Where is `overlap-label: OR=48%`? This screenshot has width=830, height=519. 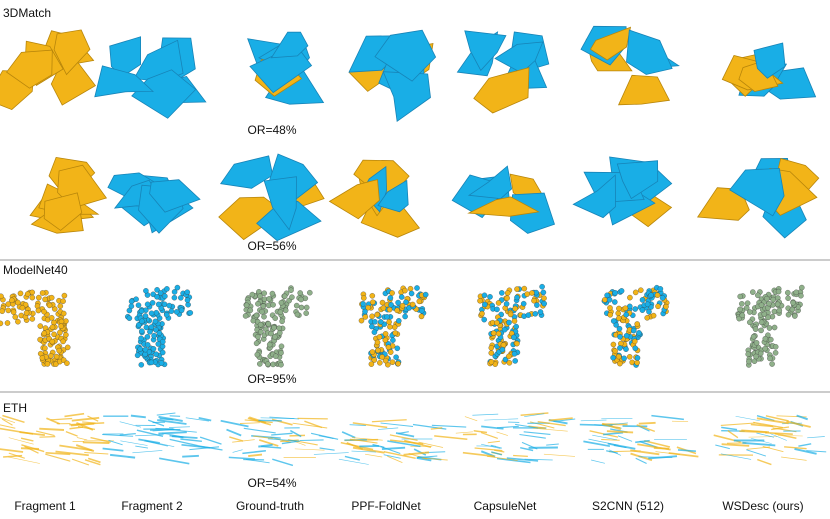
overlap-label: OR=48% is located at coordinates (271, 130).